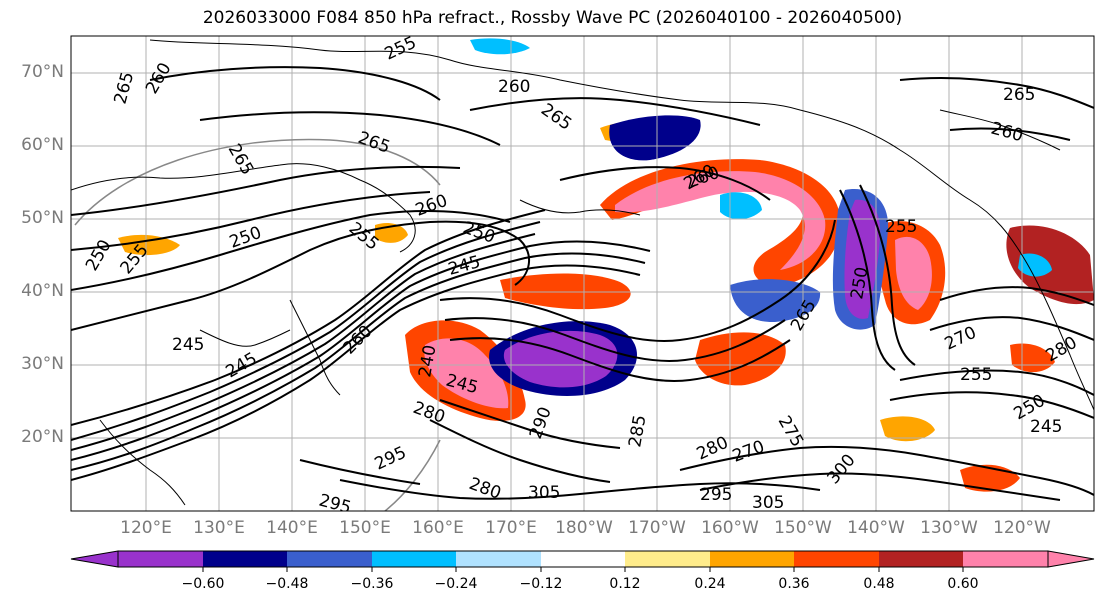 The image size is (1105, 604). What do you see at coordinates (372, 584) in the screenshot?
I see `colorbar-tick-label: −0.36` at bounding box center [372, 584].